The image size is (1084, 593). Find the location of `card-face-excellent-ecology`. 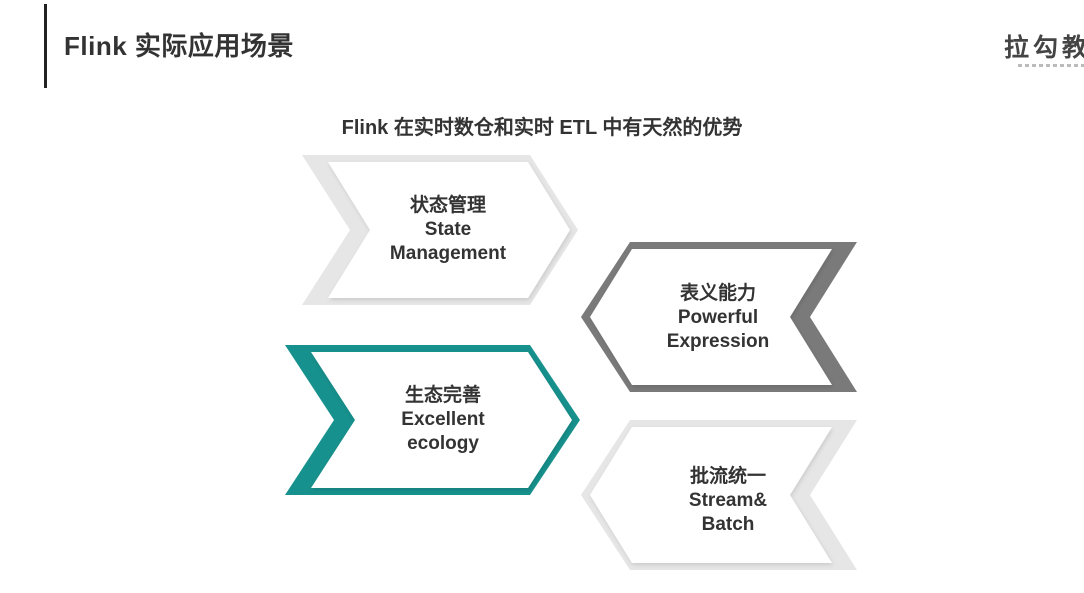

card-face-excellent-ecology is located at coordinates (441, 420).